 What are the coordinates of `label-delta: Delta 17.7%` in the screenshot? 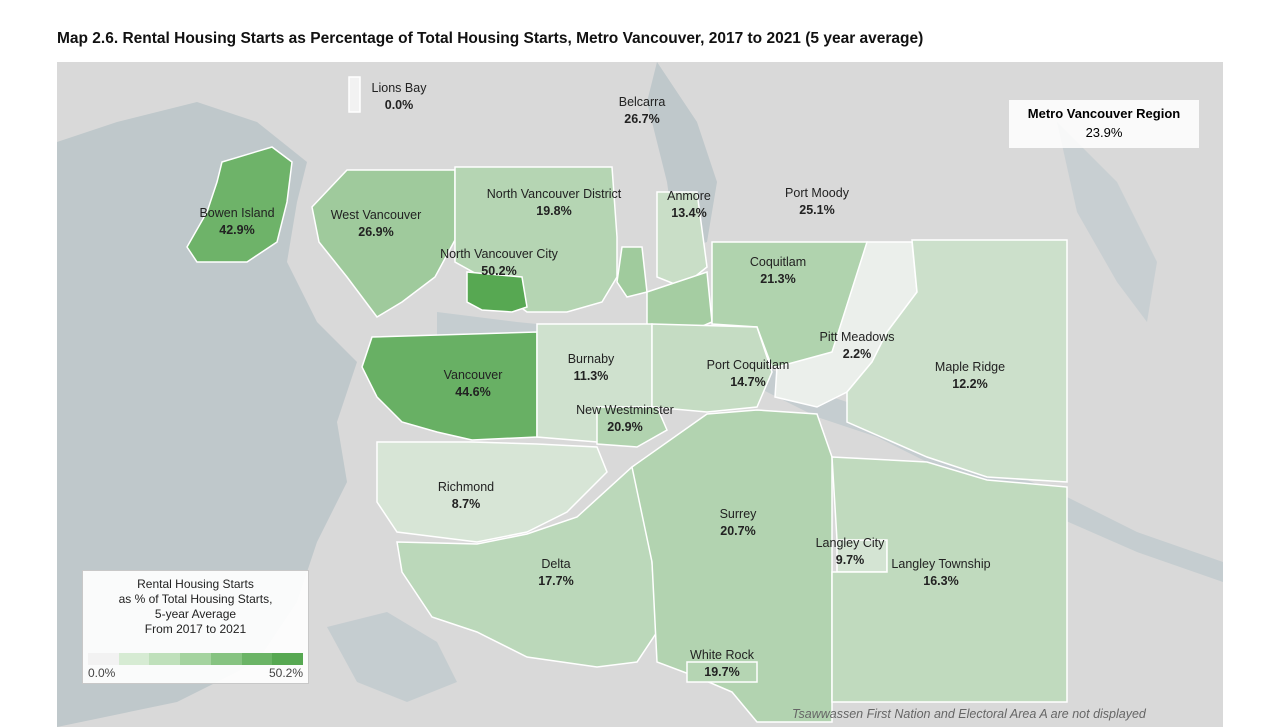 It's located at (555, 573).